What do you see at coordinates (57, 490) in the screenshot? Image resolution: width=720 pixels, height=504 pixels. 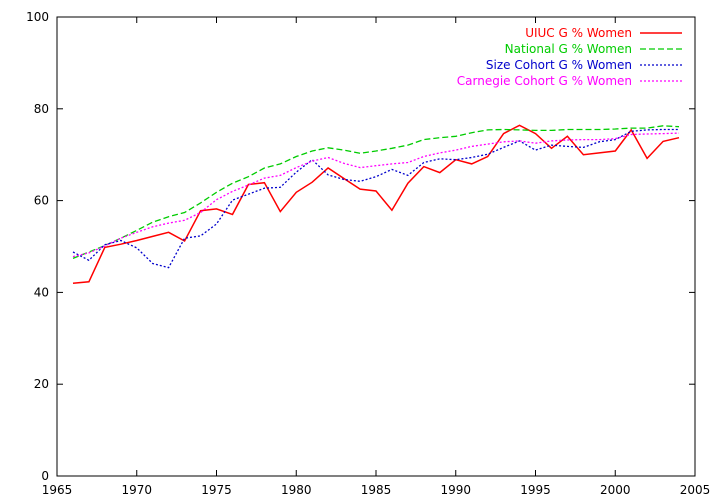 I see `x-tick-label: 1965` at bounding box center [57, 490].